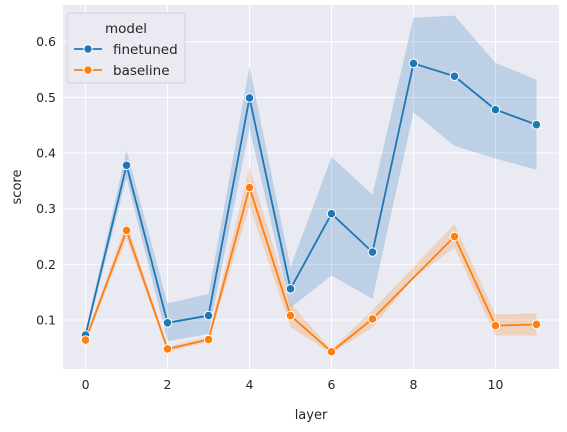  I want to click on y-tick-label: 0.6, so click(46, 41).